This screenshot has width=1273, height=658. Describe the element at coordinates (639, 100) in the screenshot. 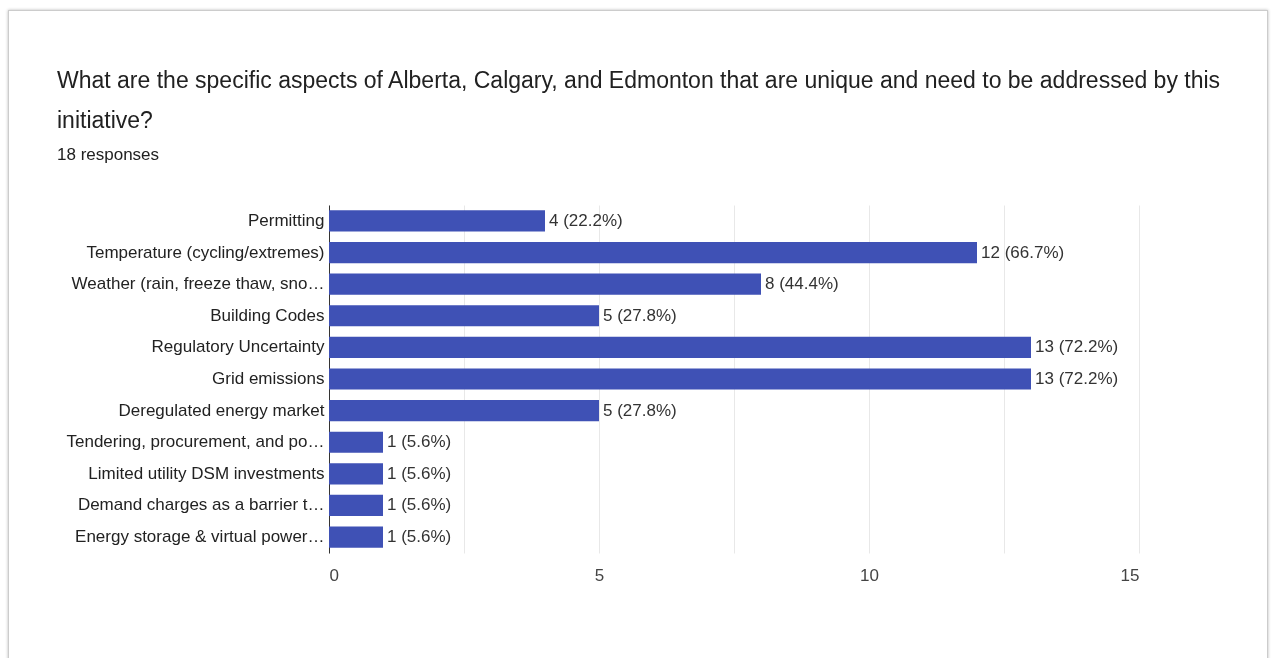

I see `chart-title: What are the specific aspects of Alberta, Calgary, and Edmonton that are unique and need to be addressed by this initiative?` at that location.